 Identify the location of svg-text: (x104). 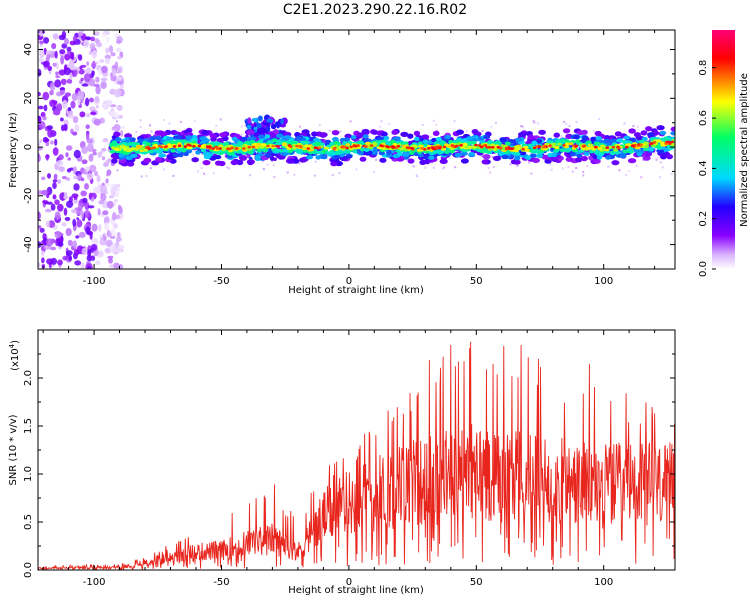
(14, 355).